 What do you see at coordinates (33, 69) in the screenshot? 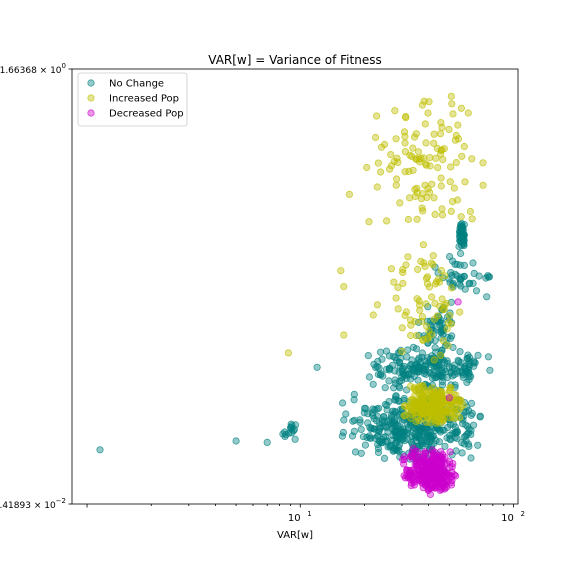
I see `y-tick-label: 1.66368 × 100` at bounding box center [33, 69].